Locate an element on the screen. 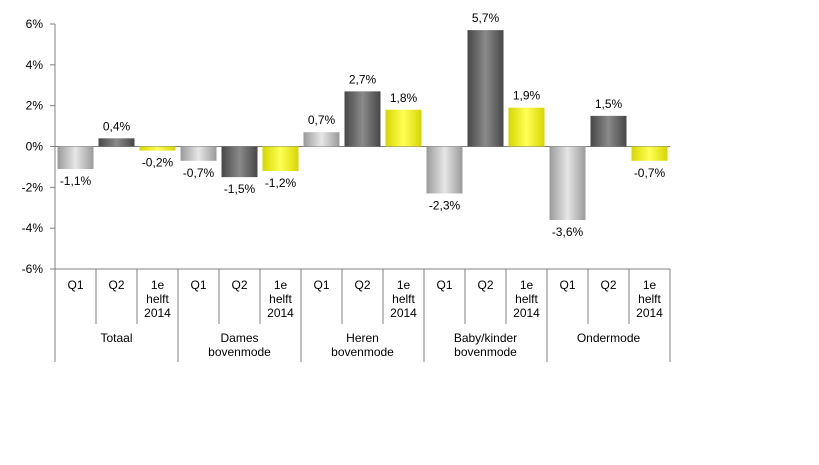 The image size is (819, 465). data-label: 5,7% is located at coordinates (486, 18).